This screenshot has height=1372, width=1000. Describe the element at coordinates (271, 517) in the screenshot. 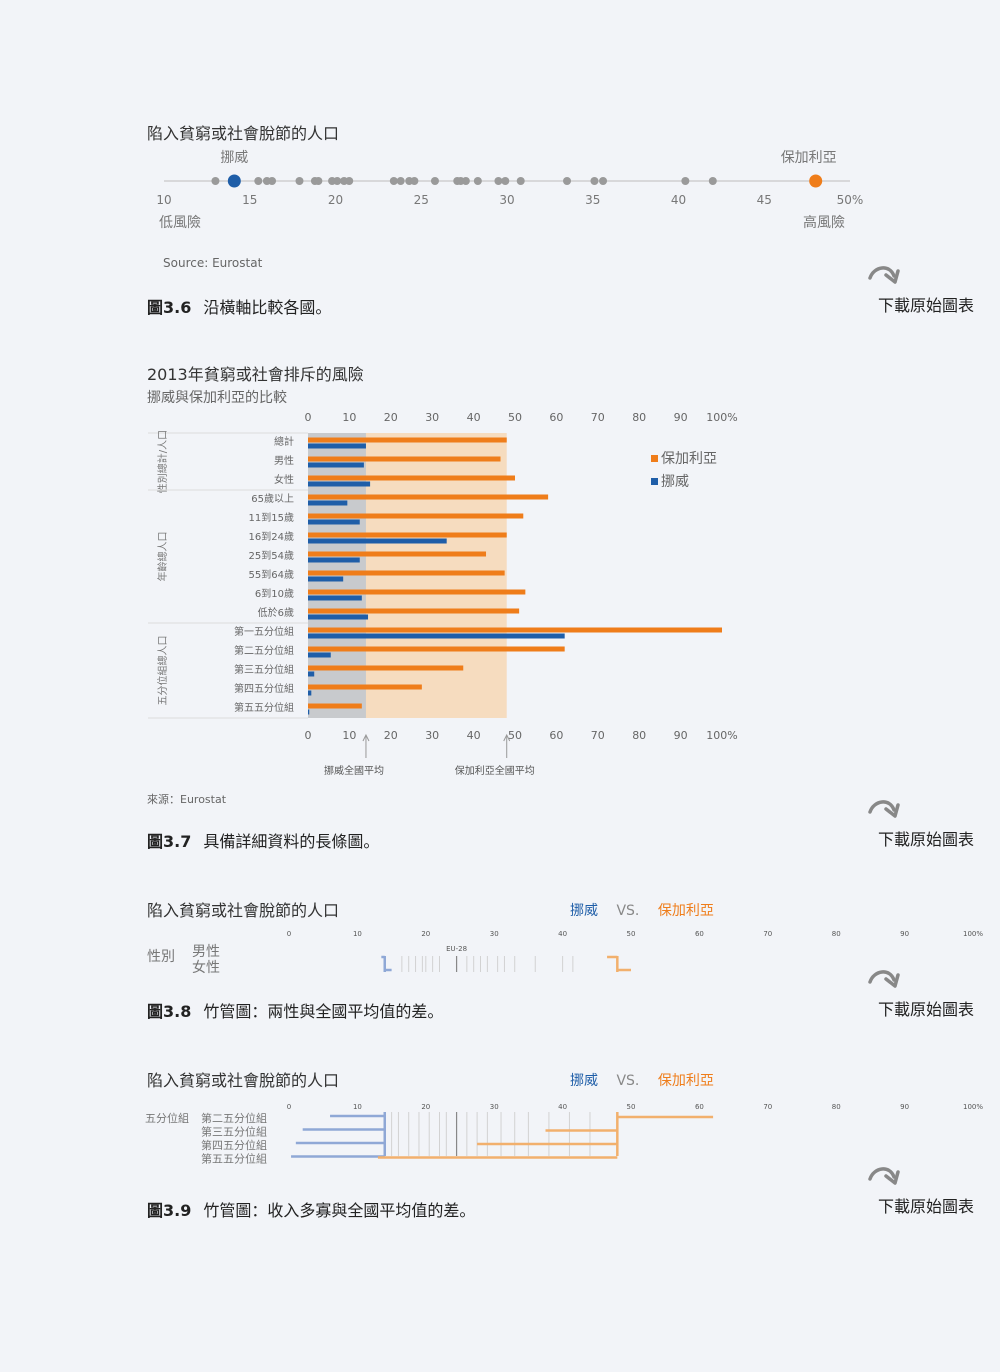

I see `fig37-category-label: 11到15歲` at that location.